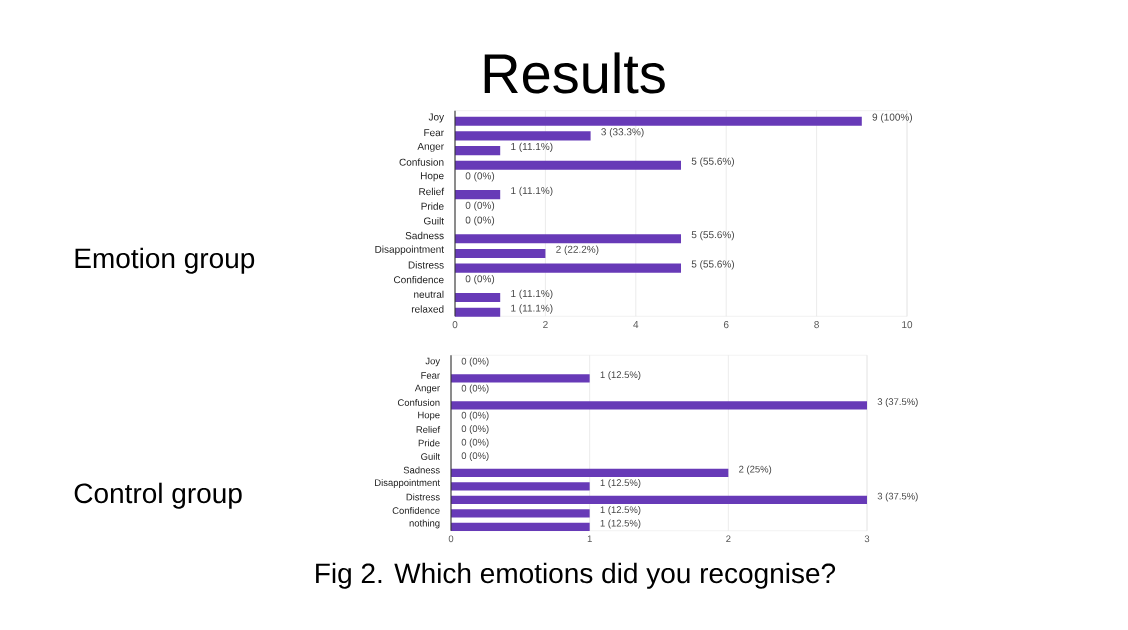  I want to click on data-label: 2 (22.2%), so click(577, 250).